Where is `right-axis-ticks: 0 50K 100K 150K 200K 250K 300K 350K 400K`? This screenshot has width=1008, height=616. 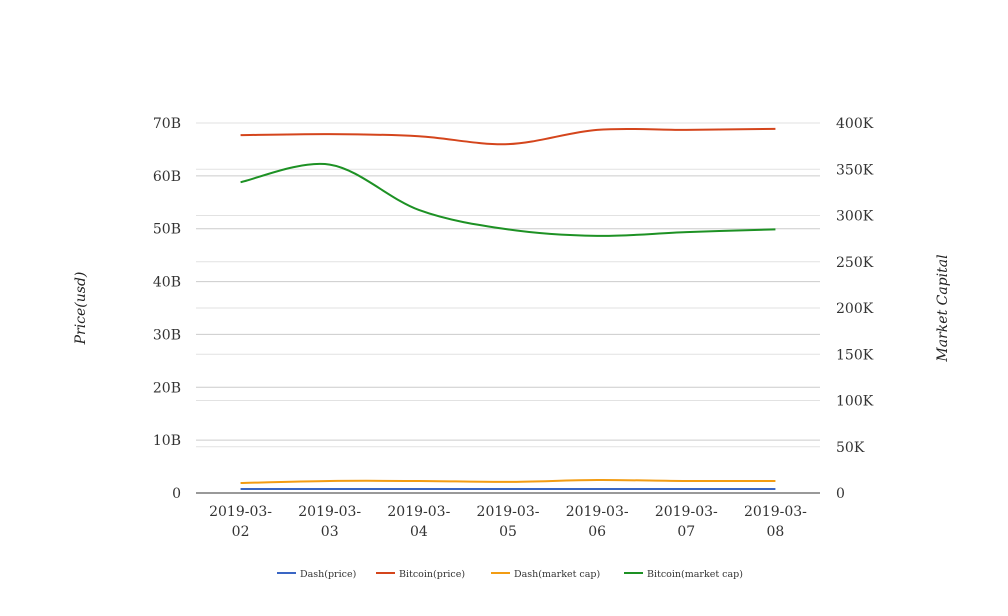
right-axis-ticks: 0 50K 100K 150K 200K 250K 300K 350K 400K is located at coordinates (855, 309).